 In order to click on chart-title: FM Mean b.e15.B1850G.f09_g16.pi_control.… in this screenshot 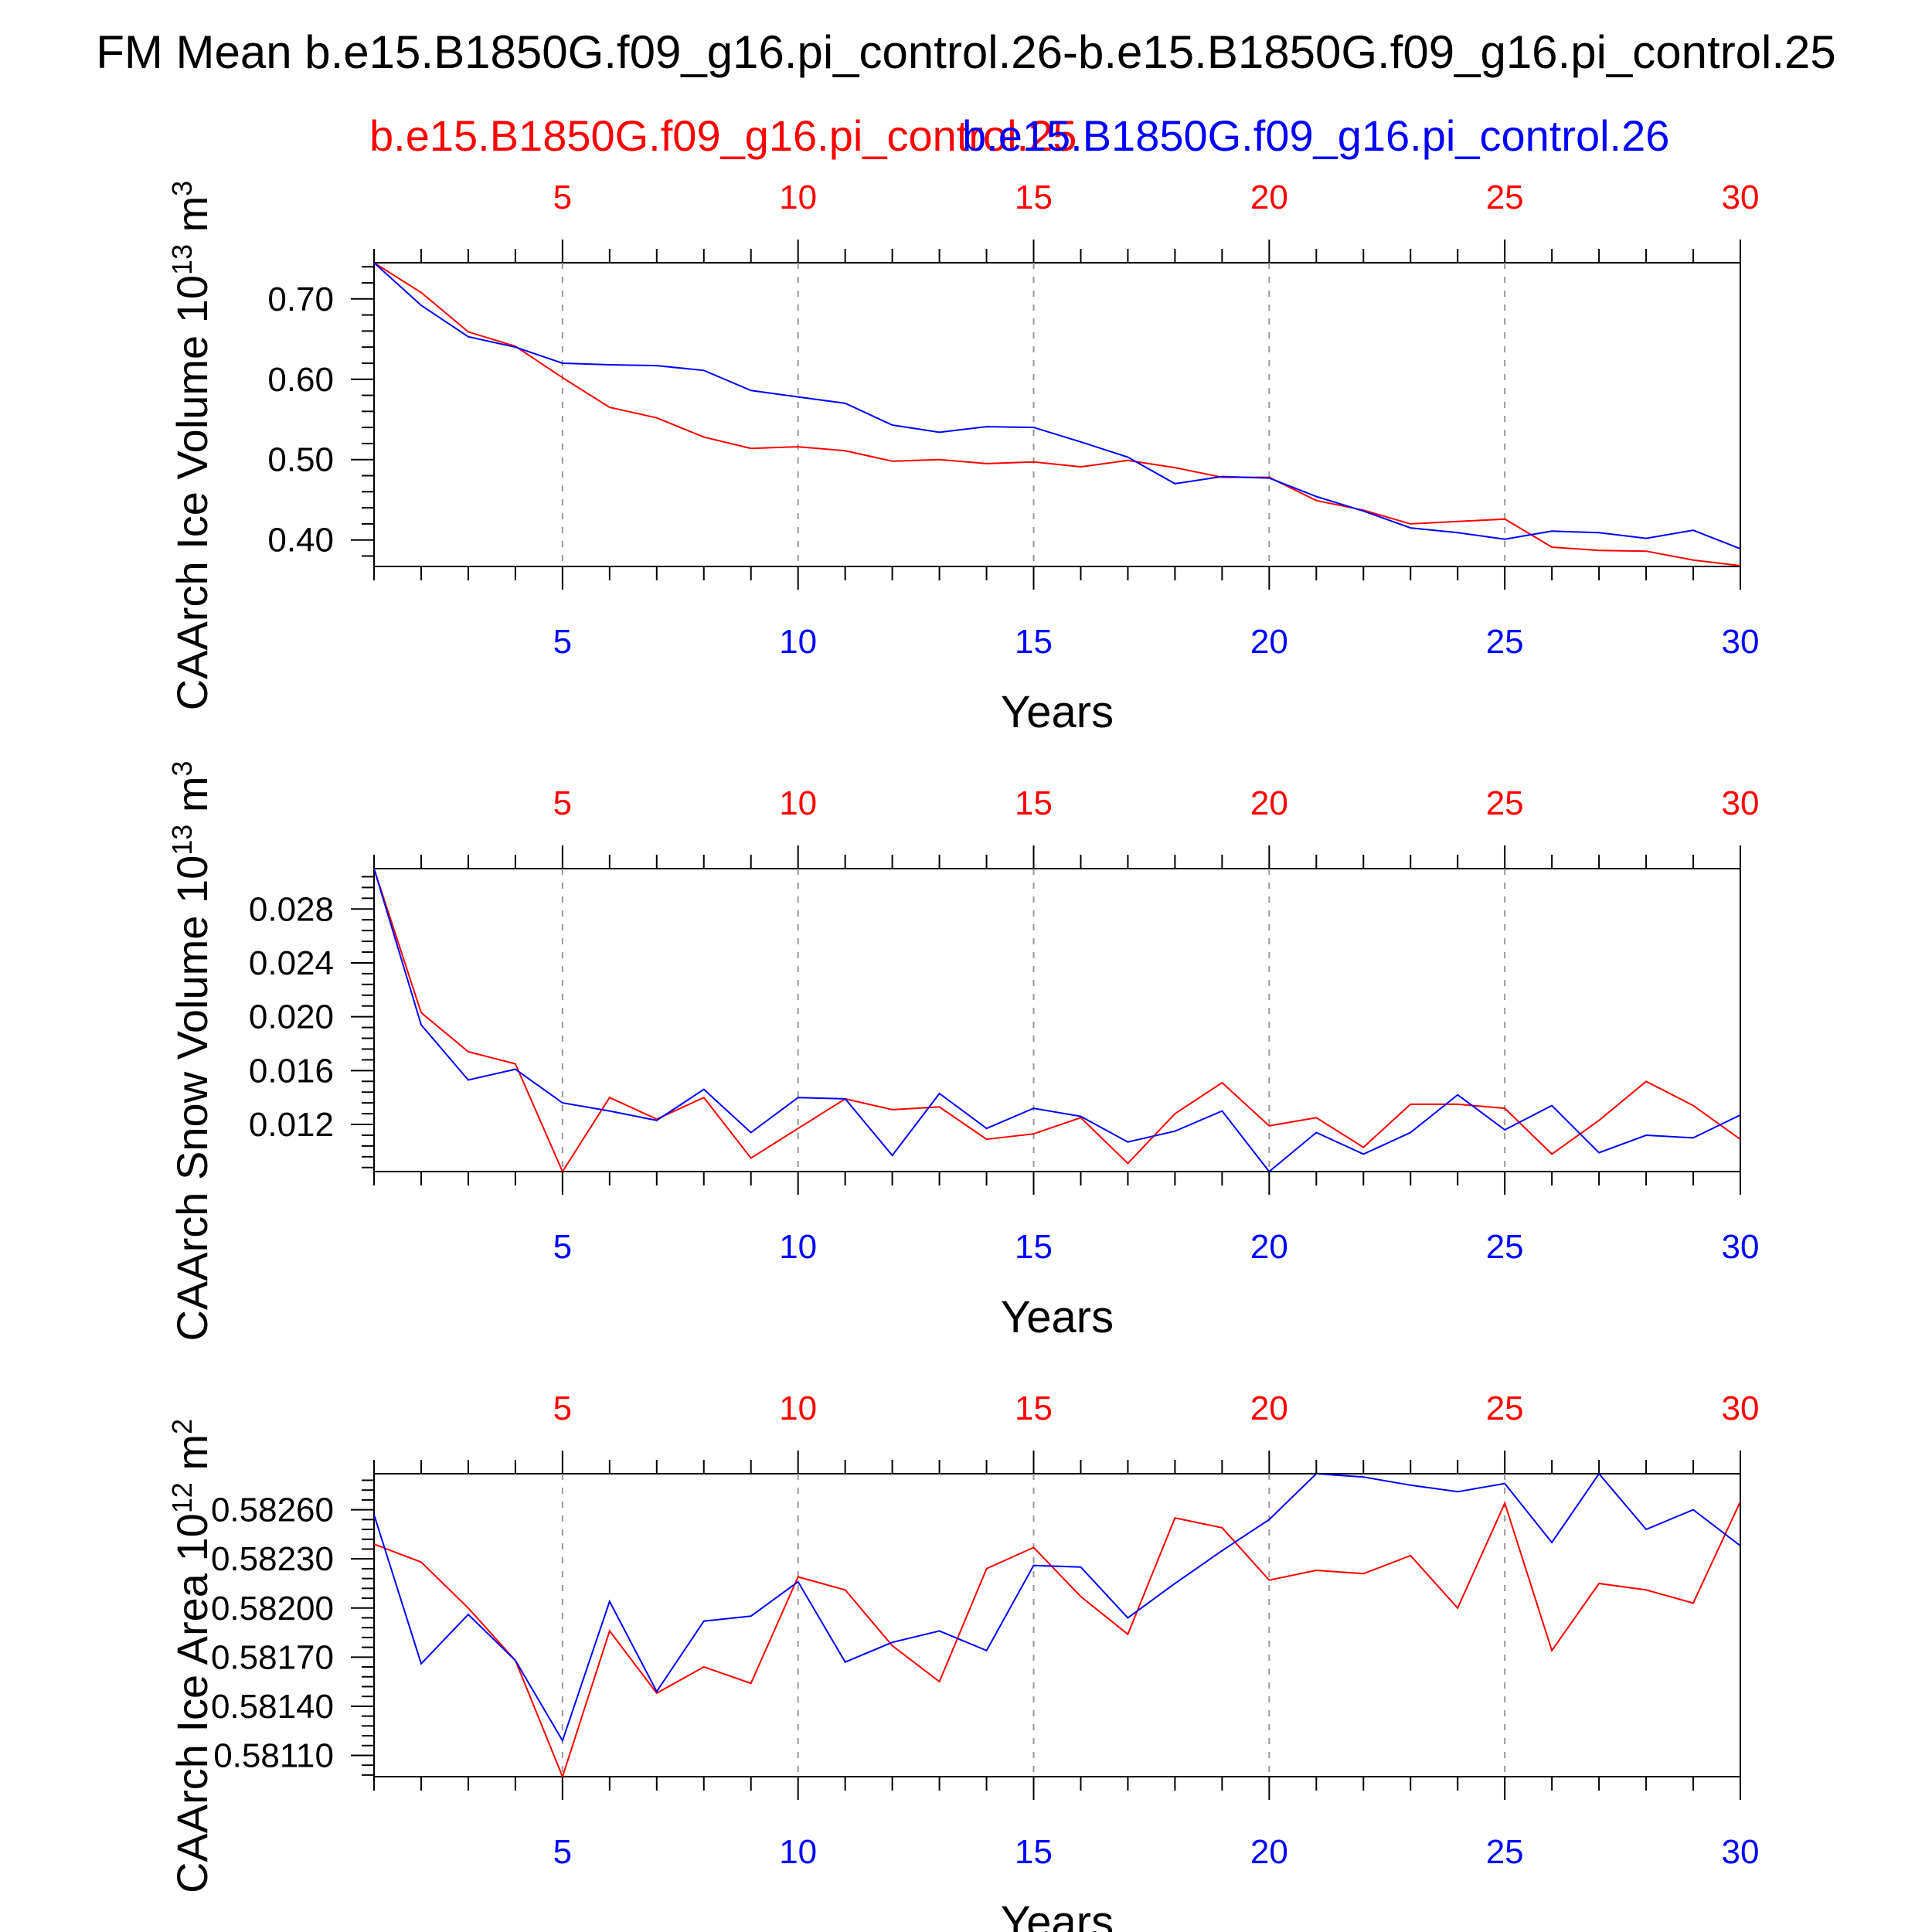, I will do `click(966, 52)`.